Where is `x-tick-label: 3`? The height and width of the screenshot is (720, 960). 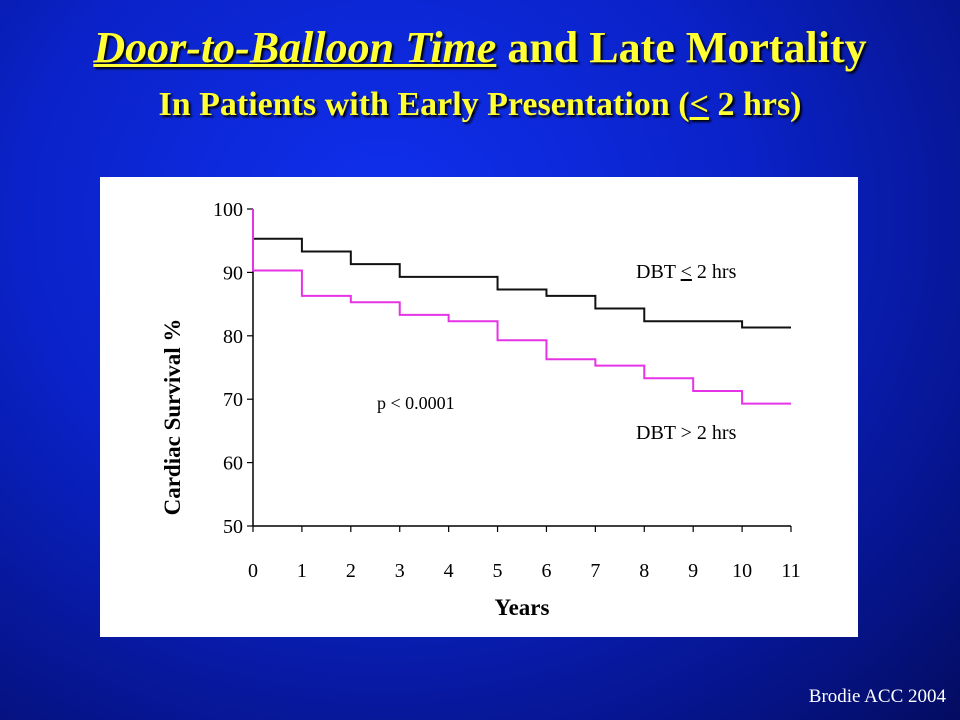
x-tick-label: 3 is located at coordinates (400, 571).